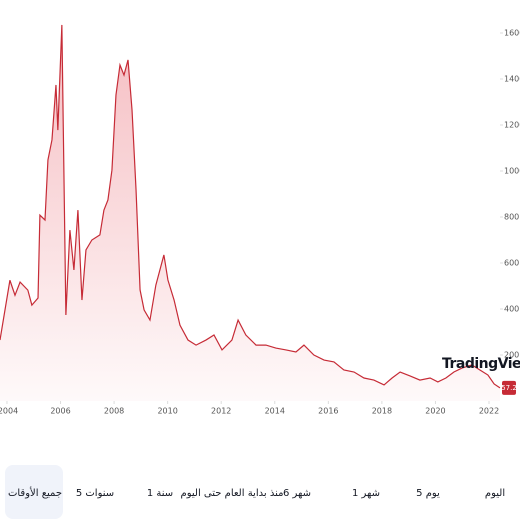 Image resolution: width=520 pixels, height=524 pixels. What do you see at coordinates (114, 411) in the screenshot?
I see `x-tick-label: 2008` at bounding box center [114, 411].